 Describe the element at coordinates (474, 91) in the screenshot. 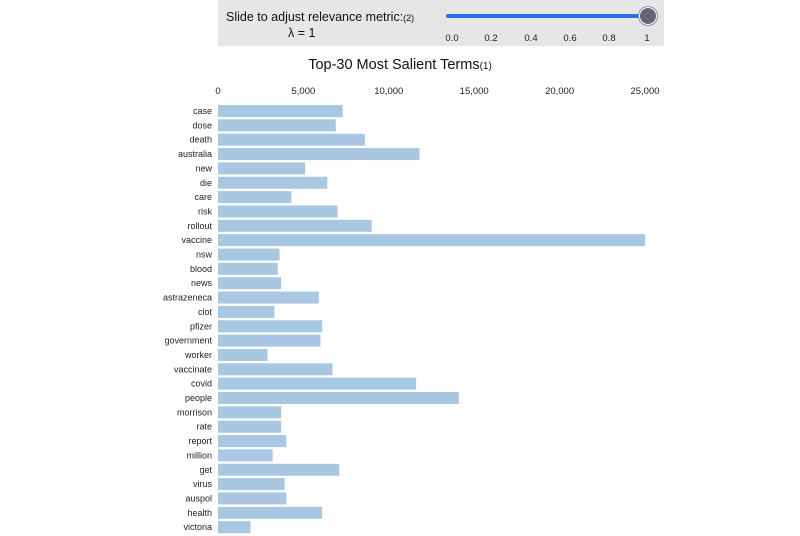

I see `x-axis-tick-label: 15,000` at that location.